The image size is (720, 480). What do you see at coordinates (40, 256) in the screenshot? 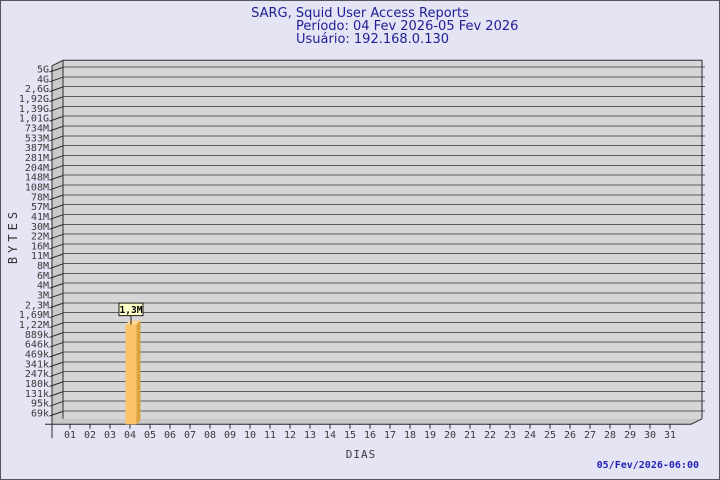
I see `svg-text: 11M` at bounding box center [40, 256].